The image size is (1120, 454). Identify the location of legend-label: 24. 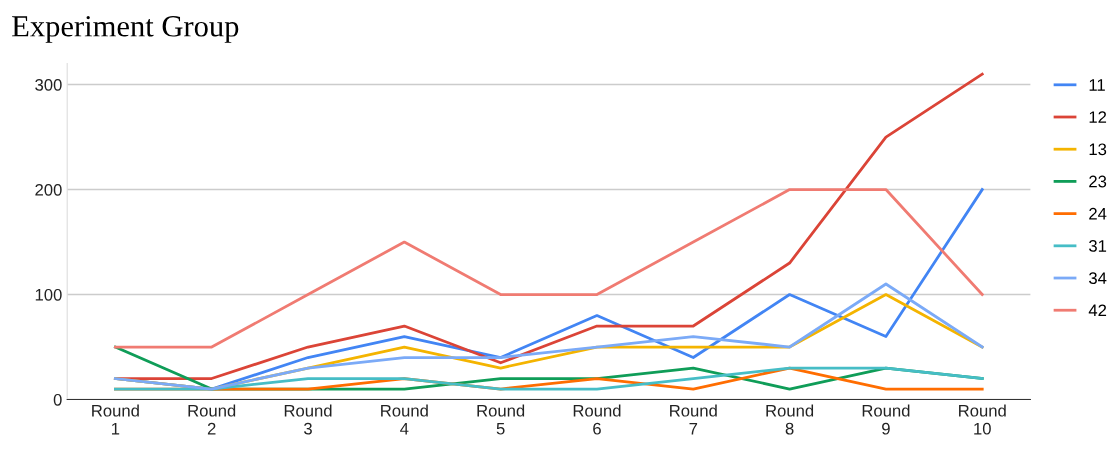
(1098, 213).